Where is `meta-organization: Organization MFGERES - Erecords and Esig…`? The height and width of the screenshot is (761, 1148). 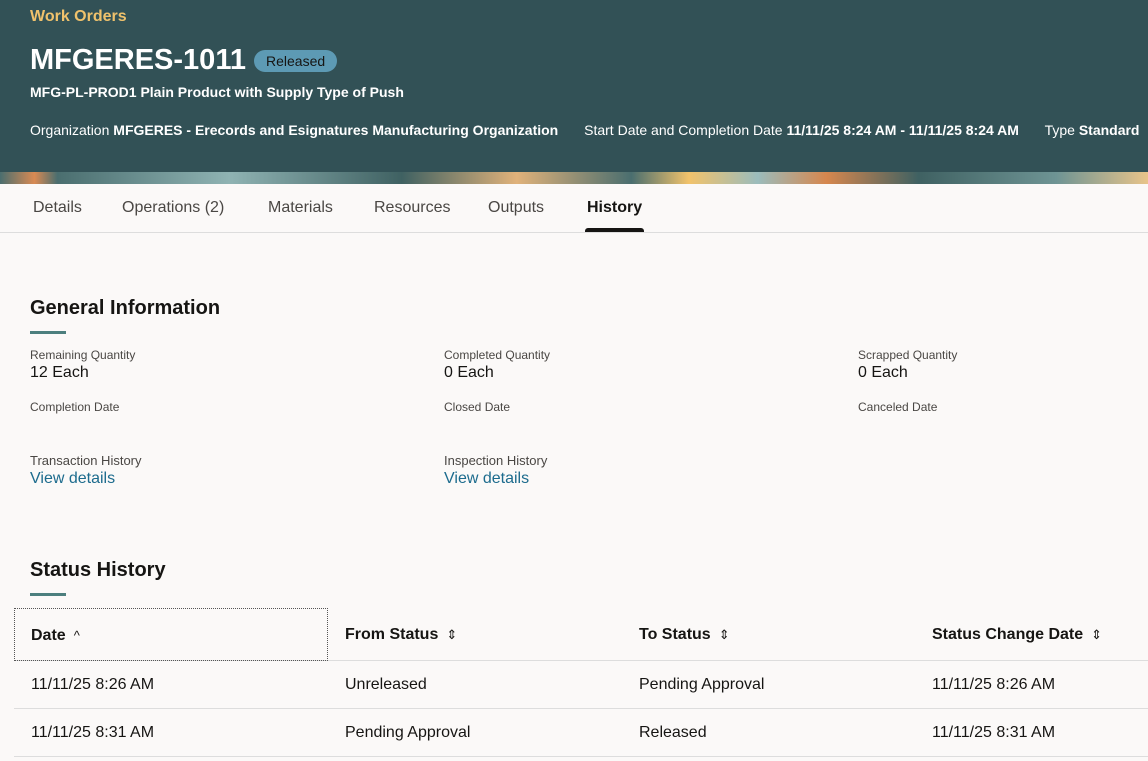 meta-organization: Organization MFGERES - Erecords and Esig… is located at coordinates (294, 130).